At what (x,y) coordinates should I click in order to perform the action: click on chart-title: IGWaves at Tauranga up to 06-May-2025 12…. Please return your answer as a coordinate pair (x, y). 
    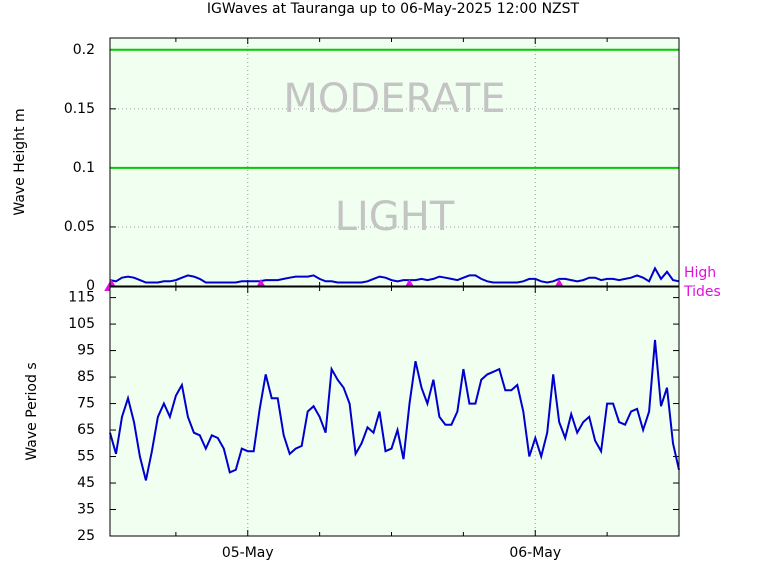
    Looking at the image, I should click on (393, 9).